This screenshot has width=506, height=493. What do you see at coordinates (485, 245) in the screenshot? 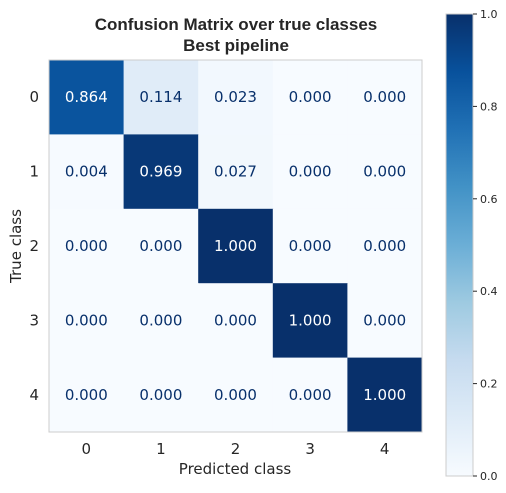
I see `colorbar-ticks: 0.0 0.2 0.4 0.6 0.8 1.0` at bounding box center [485, 245].